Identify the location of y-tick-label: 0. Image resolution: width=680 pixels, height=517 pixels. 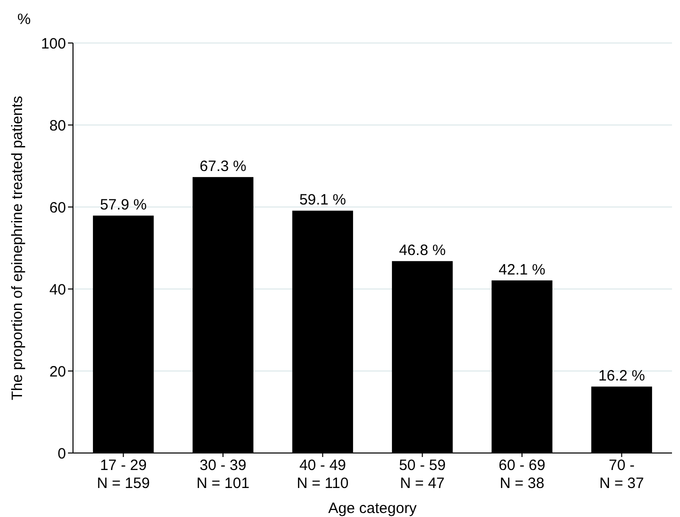
(62, 453).